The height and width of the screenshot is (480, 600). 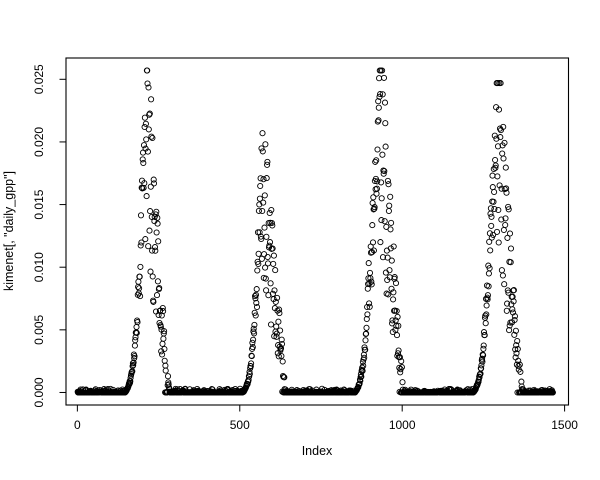 I want to click on x-tick-label: 0, so click(x=77, y=425).